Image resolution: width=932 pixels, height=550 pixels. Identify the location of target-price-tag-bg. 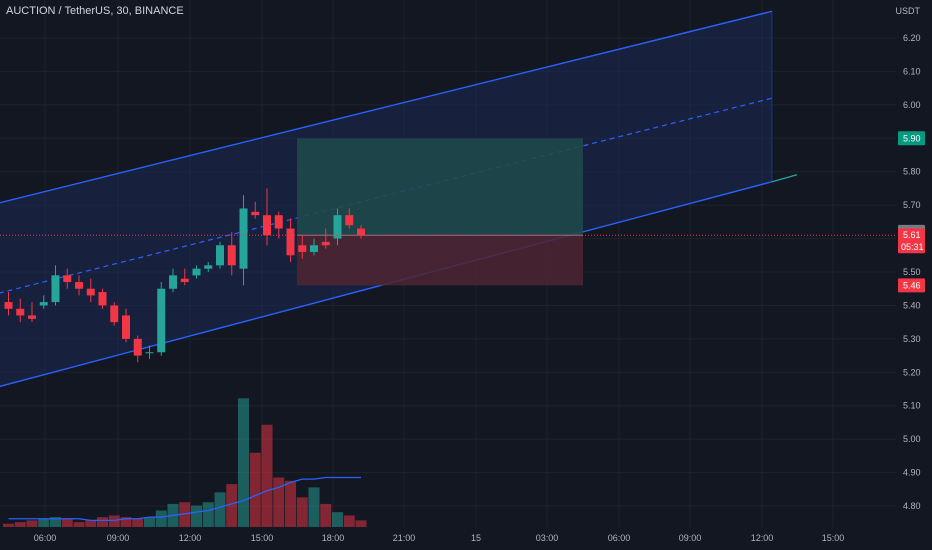
(911, 138).